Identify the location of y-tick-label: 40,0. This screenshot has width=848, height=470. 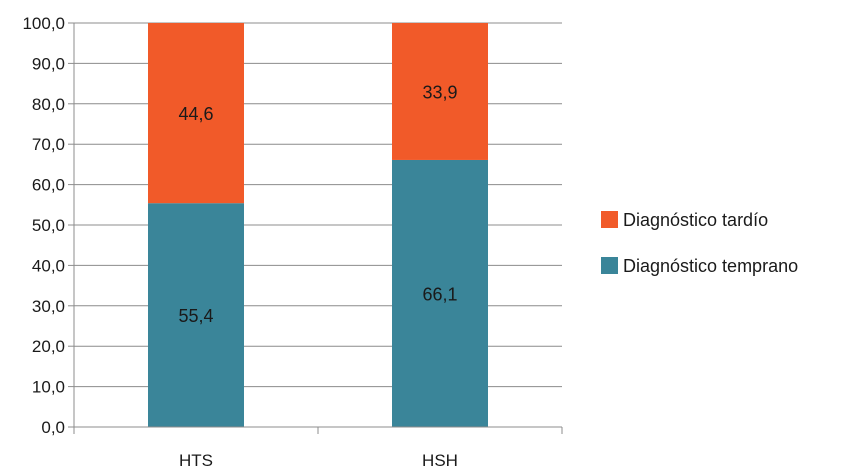
(48, 265).